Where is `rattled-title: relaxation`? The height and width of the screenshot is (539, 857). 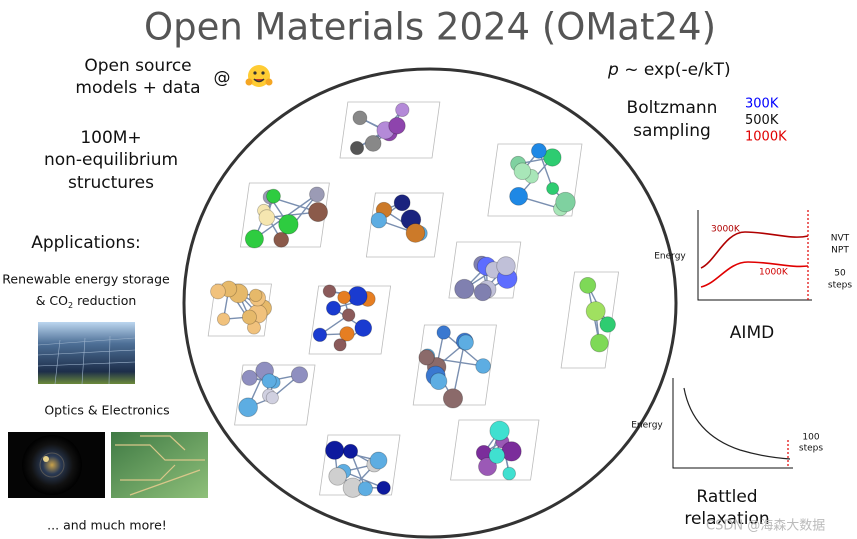 rattled-title: relaxation is located at coordinates (726, 519).